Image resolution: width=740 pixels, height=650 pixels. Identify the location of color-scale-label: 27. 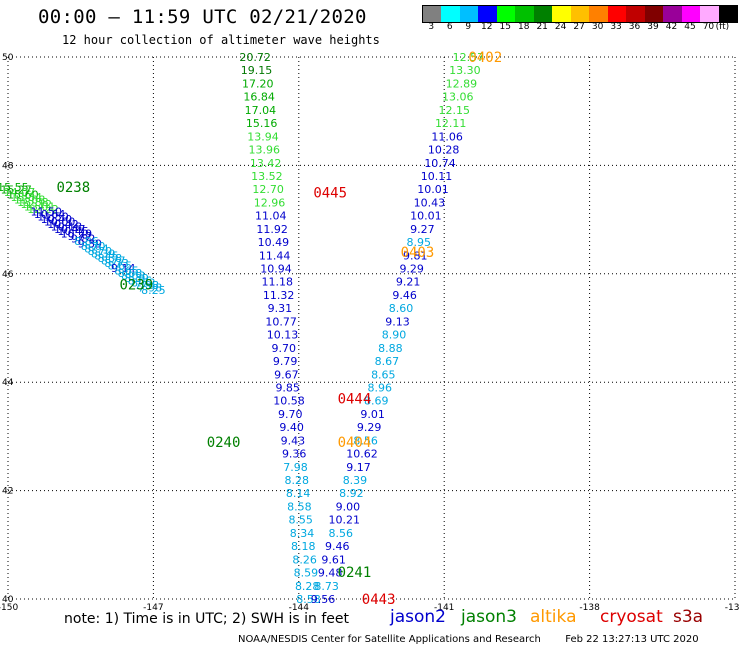
(579, 27).